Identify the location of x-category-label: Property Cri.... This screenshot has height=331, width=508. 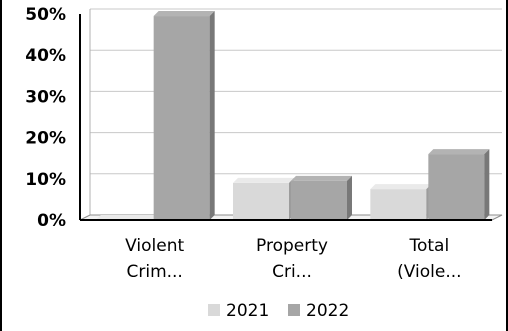
(292, 259).